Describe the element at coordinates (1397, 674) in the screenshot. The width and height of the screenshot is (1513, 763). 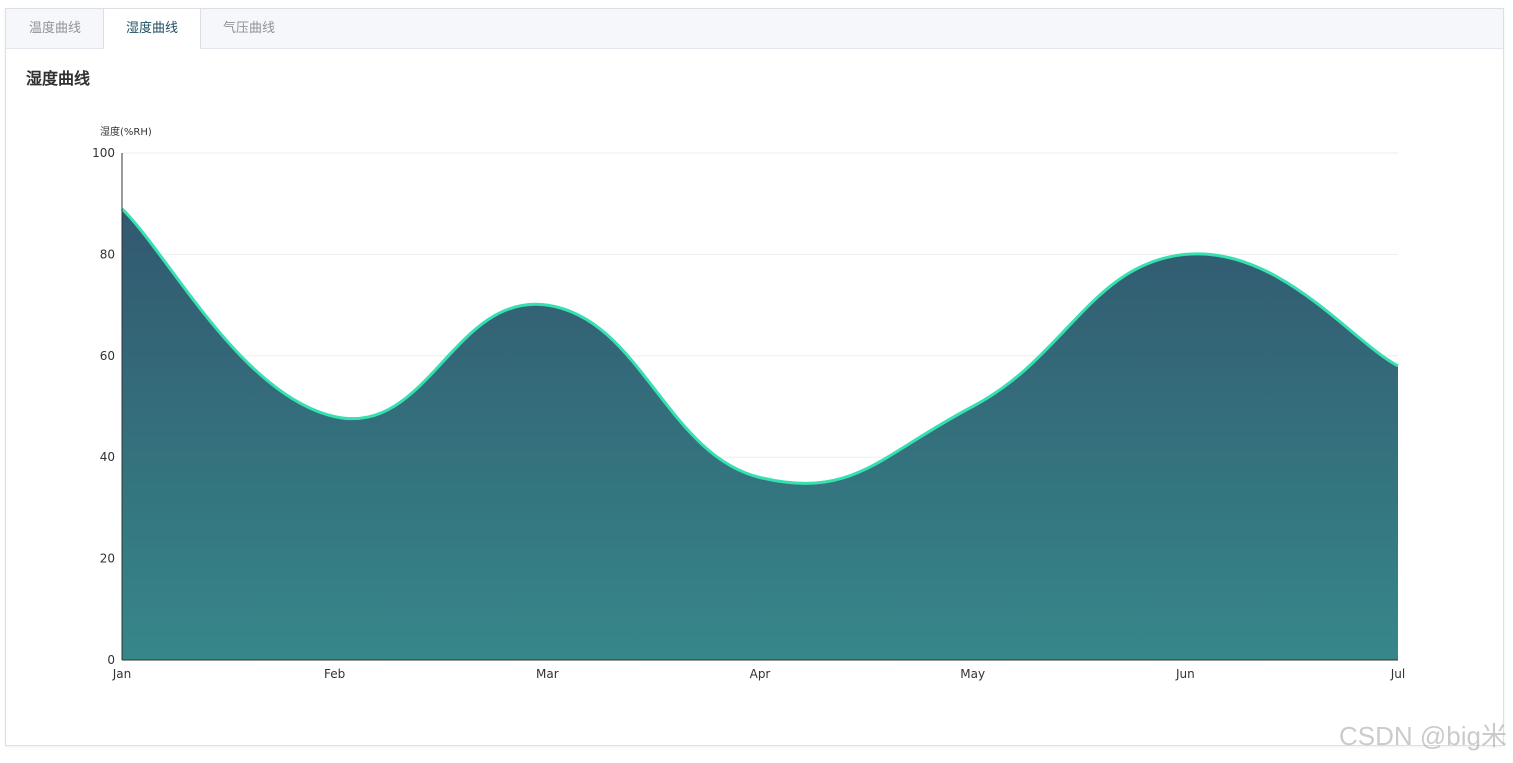
I see `x-tick-label: Jul` at that location.